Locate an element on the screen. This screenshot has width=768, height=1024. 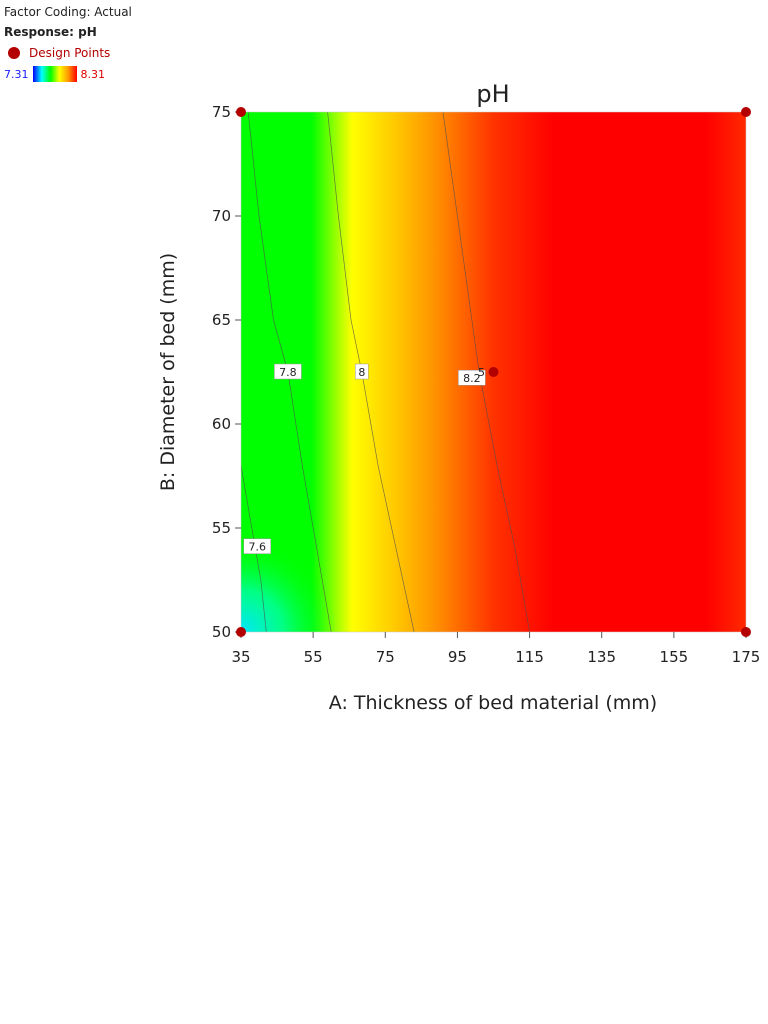
scale-max-label: 8.31 is located at coordinates (93, 74).